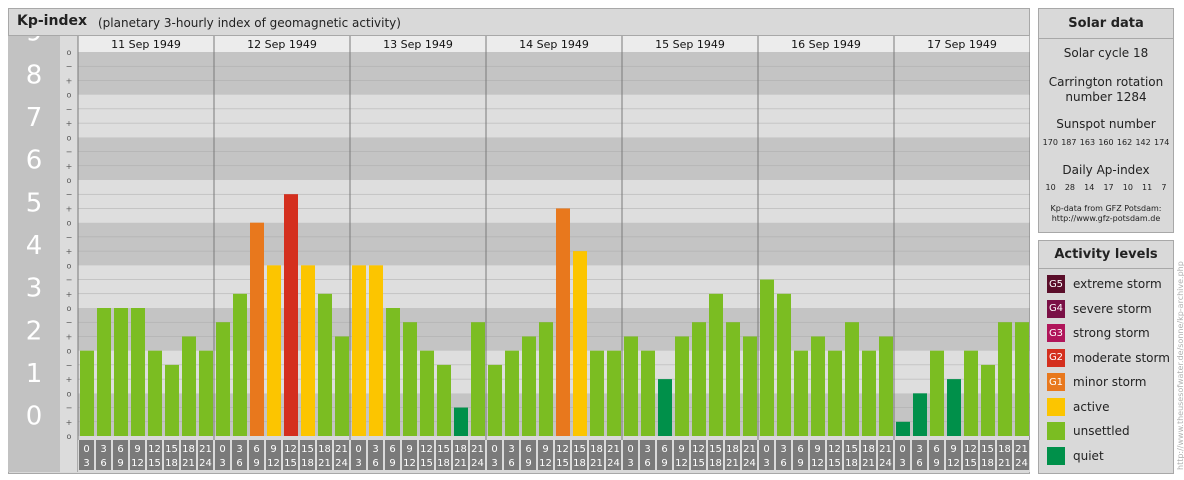  Describe the element at coordinates (1106, 187) in the screenshot. I see `ap-values: 10 28 14 17 10 11 7` at that location.